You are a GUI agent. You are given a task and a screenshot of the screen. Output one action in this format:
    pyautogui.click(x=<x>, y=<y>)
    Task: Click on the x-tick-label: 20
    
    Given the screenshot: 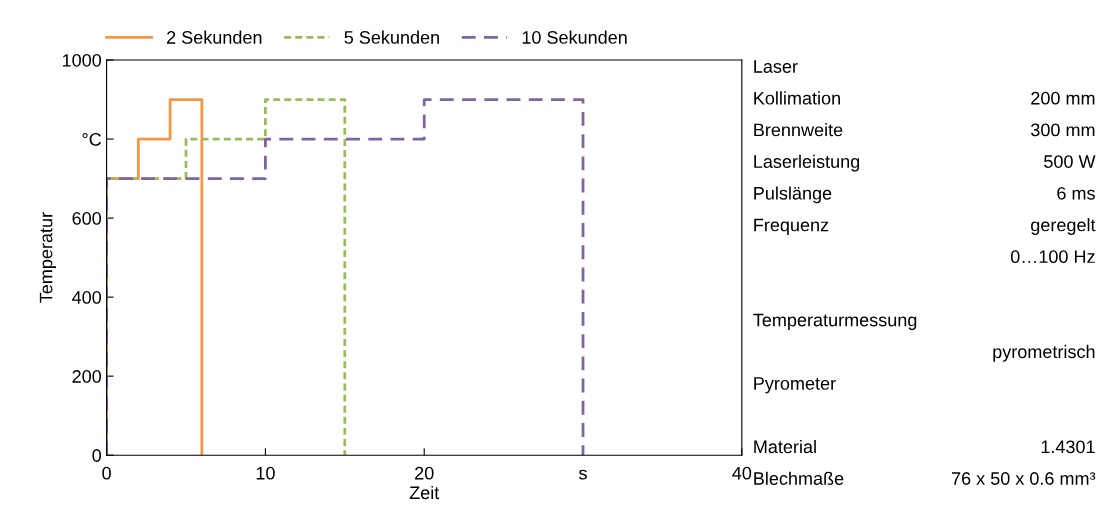 What is the action you would take?
    pyautogui.click(x=424, y=473)
    